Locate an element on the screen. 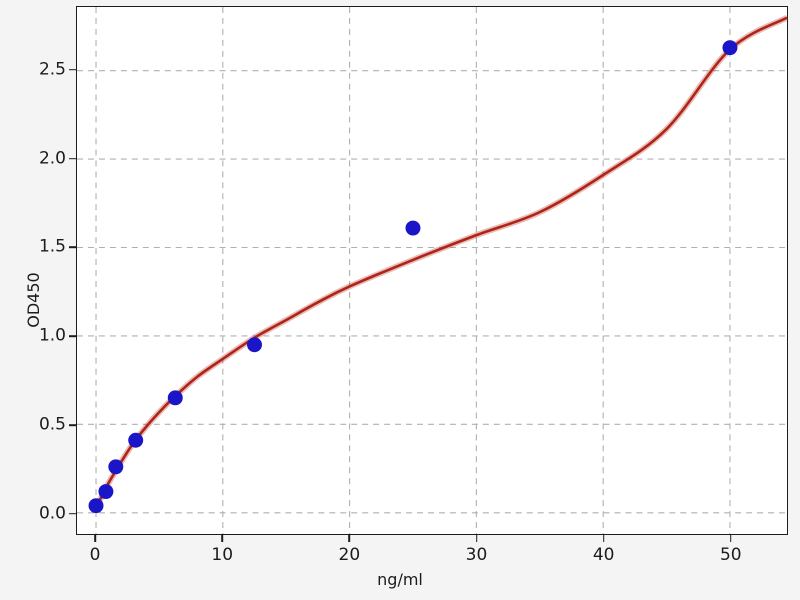 Image resolution: width=800 pixels, height=600 pixels. y-axis-tick-label: 2.5 is located at coordinates (52, 69).